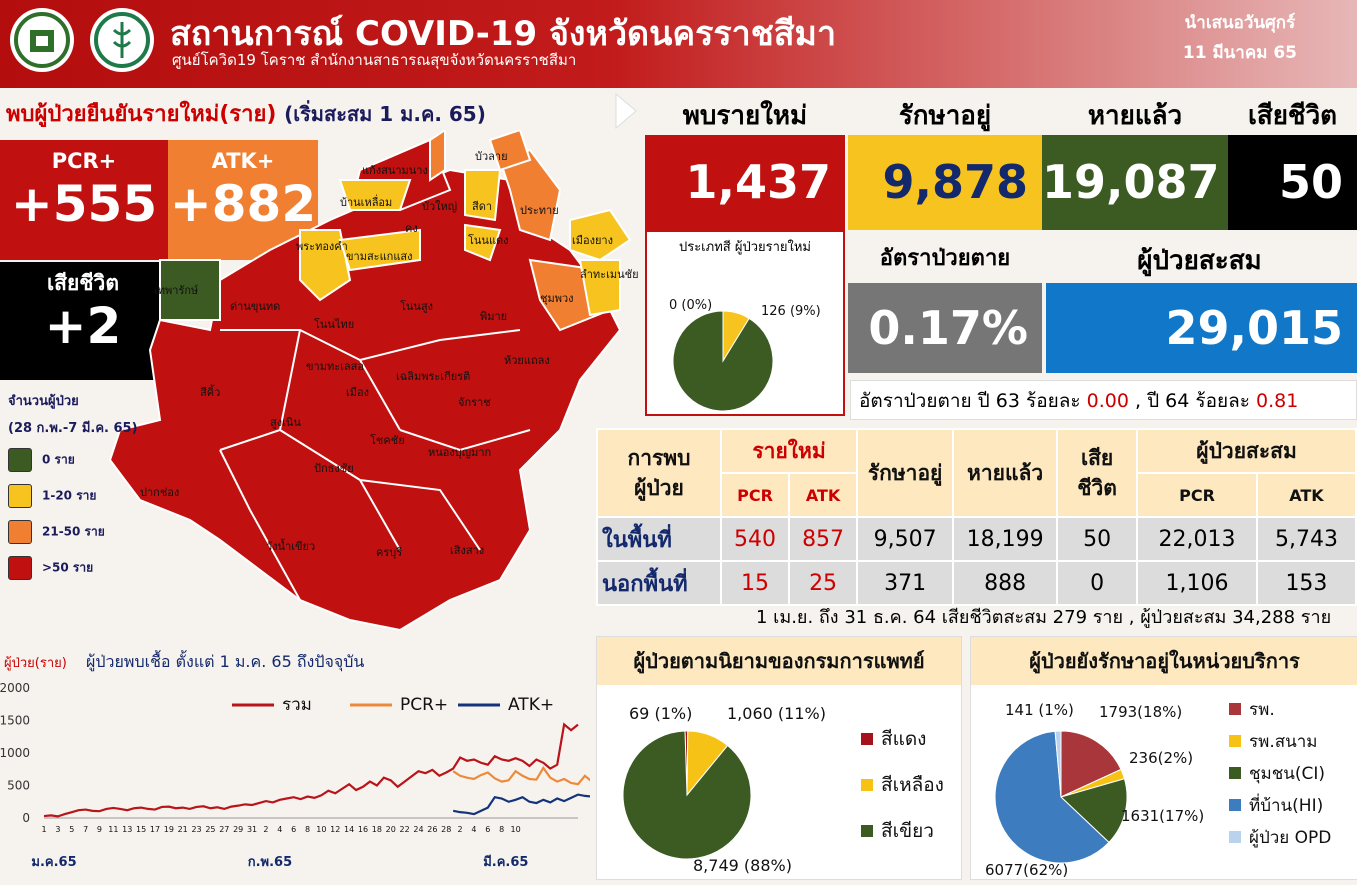 This screenshot has height=885, width=1357. I want to click on pie-label: 236(2%), so click(1161, 758).